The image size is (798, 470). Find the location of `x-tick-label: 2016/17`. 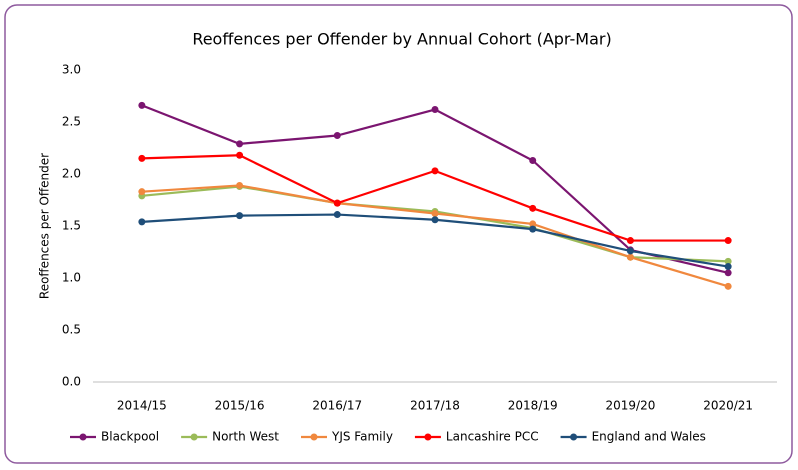

x-tick-label: 2016/17 is located at coordinates (337, 406).